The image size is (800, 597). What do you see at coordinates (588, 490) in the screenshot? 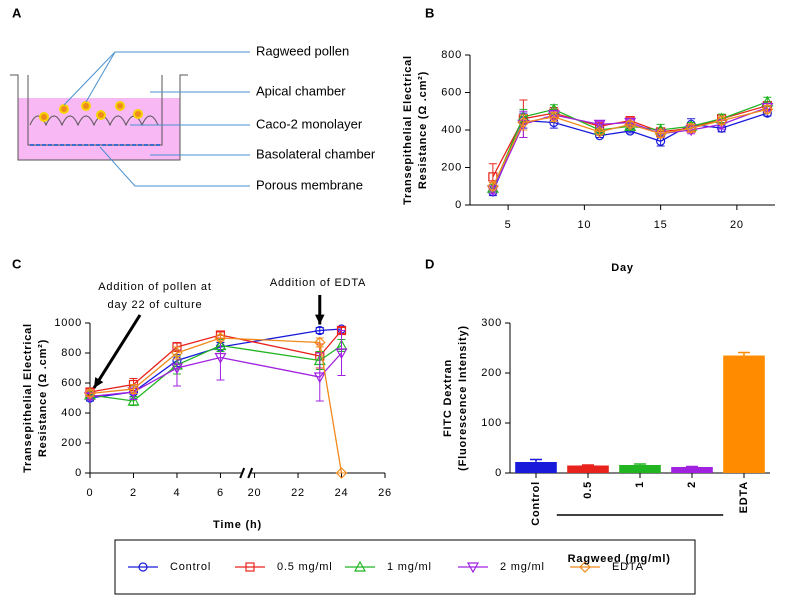
I see `x-tick-label: 0.5` at bounding box center [588, 490].